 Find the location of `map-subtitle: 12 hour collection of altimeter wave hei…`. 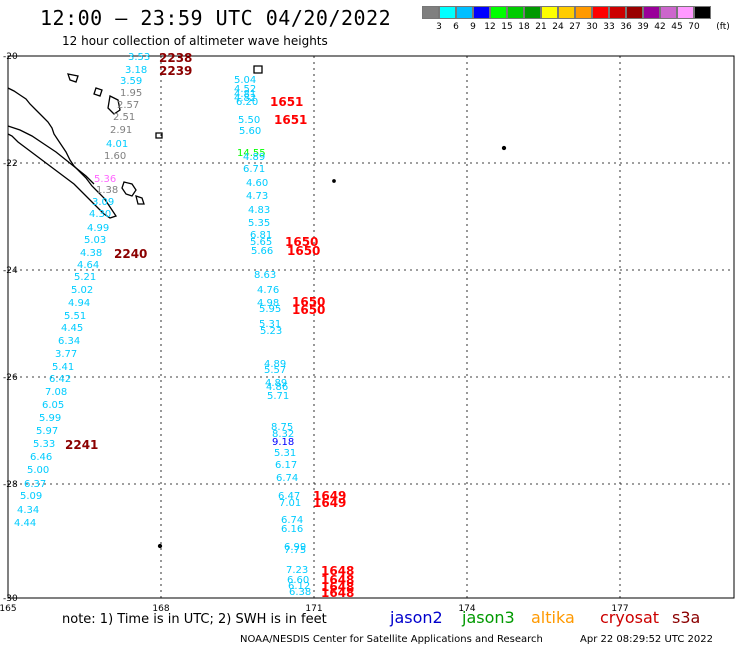

map-subtitle: 12 hour collection of altimeter wave hei… is located at coordinates (195, 41).